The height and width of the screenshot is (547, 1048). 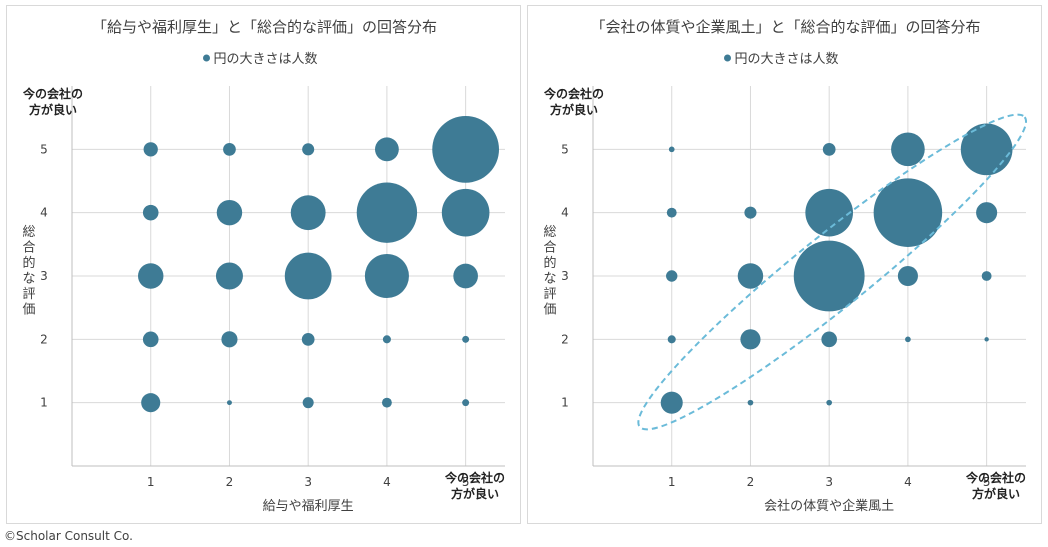 What do you see at coordinates (264, 27) in the screenshot?
I see `chart-title: 「給与や福利厚生」と「総合的な評価」の回答分布` at bounding box center [264, 27].